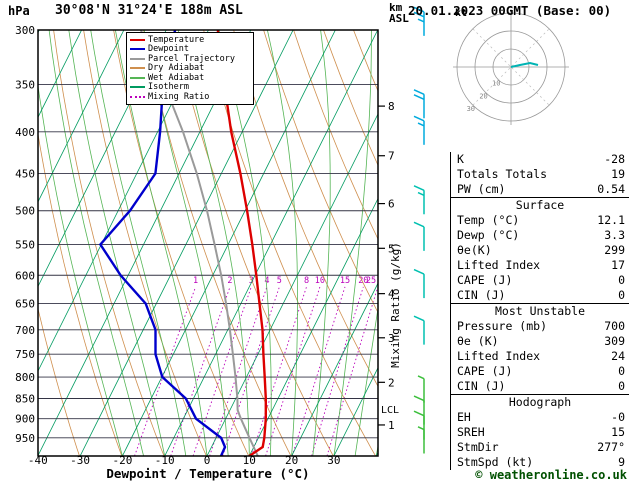  I want to click on legend-item: Parcel Trajectory, so click(190, 59).